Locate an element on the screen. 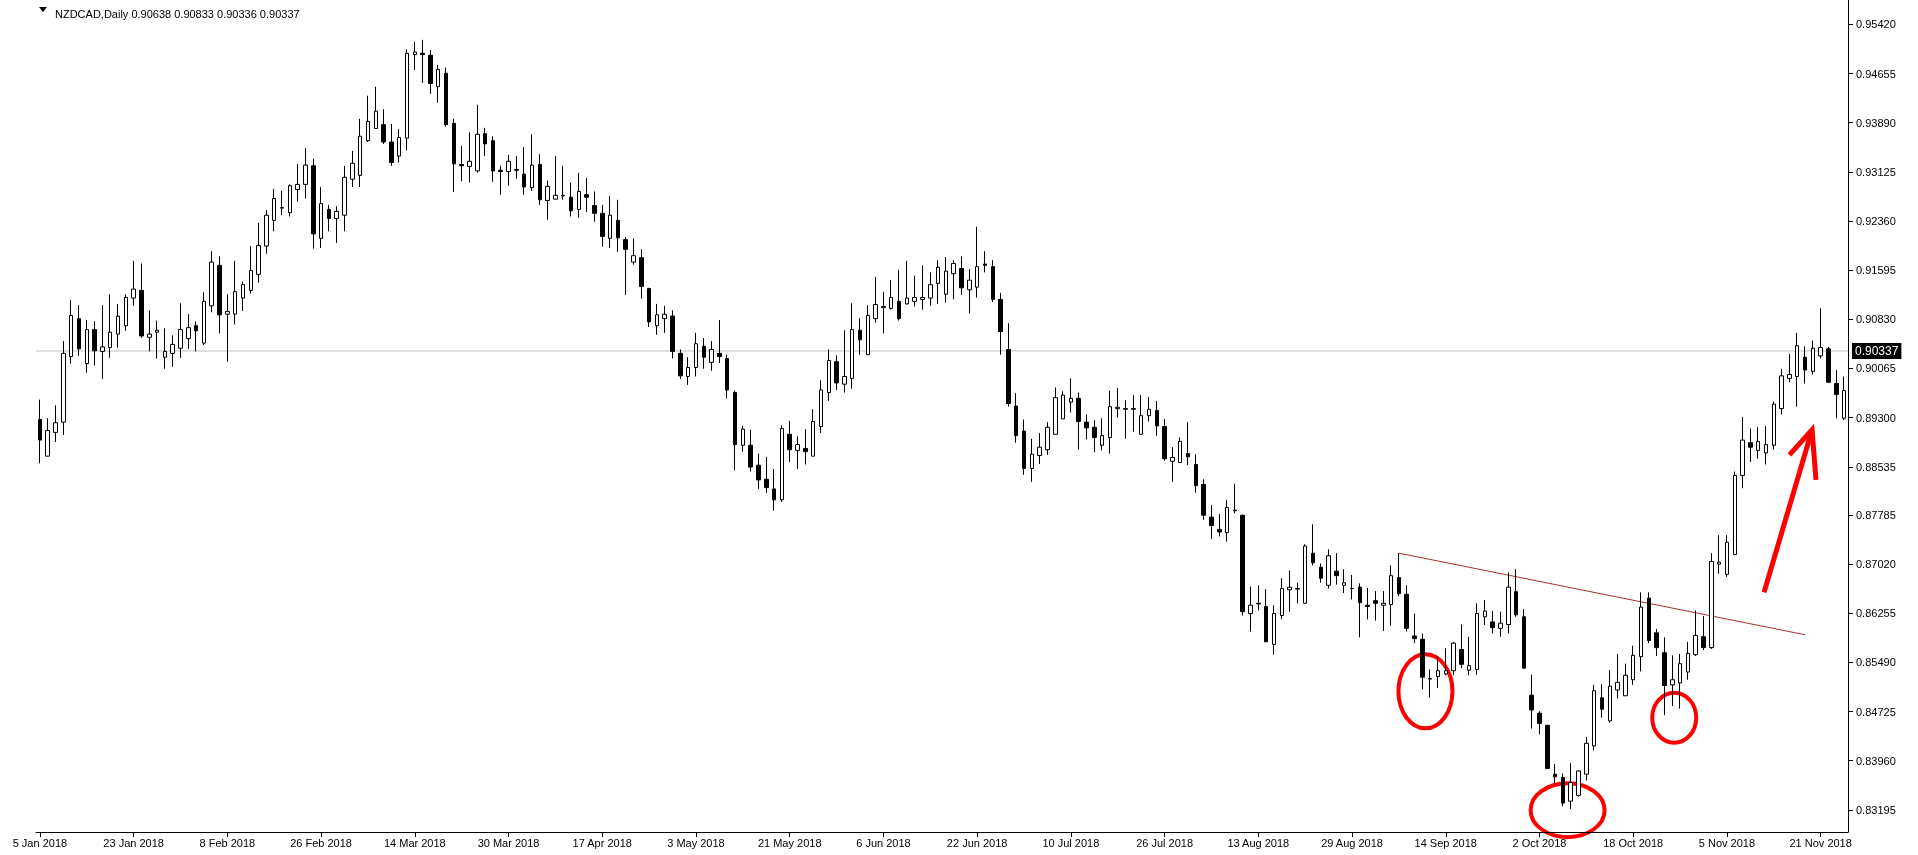 The image size is (1918, 855). x-tick-label: 14 Sep 2018 is located at coordinates (1445, 842).